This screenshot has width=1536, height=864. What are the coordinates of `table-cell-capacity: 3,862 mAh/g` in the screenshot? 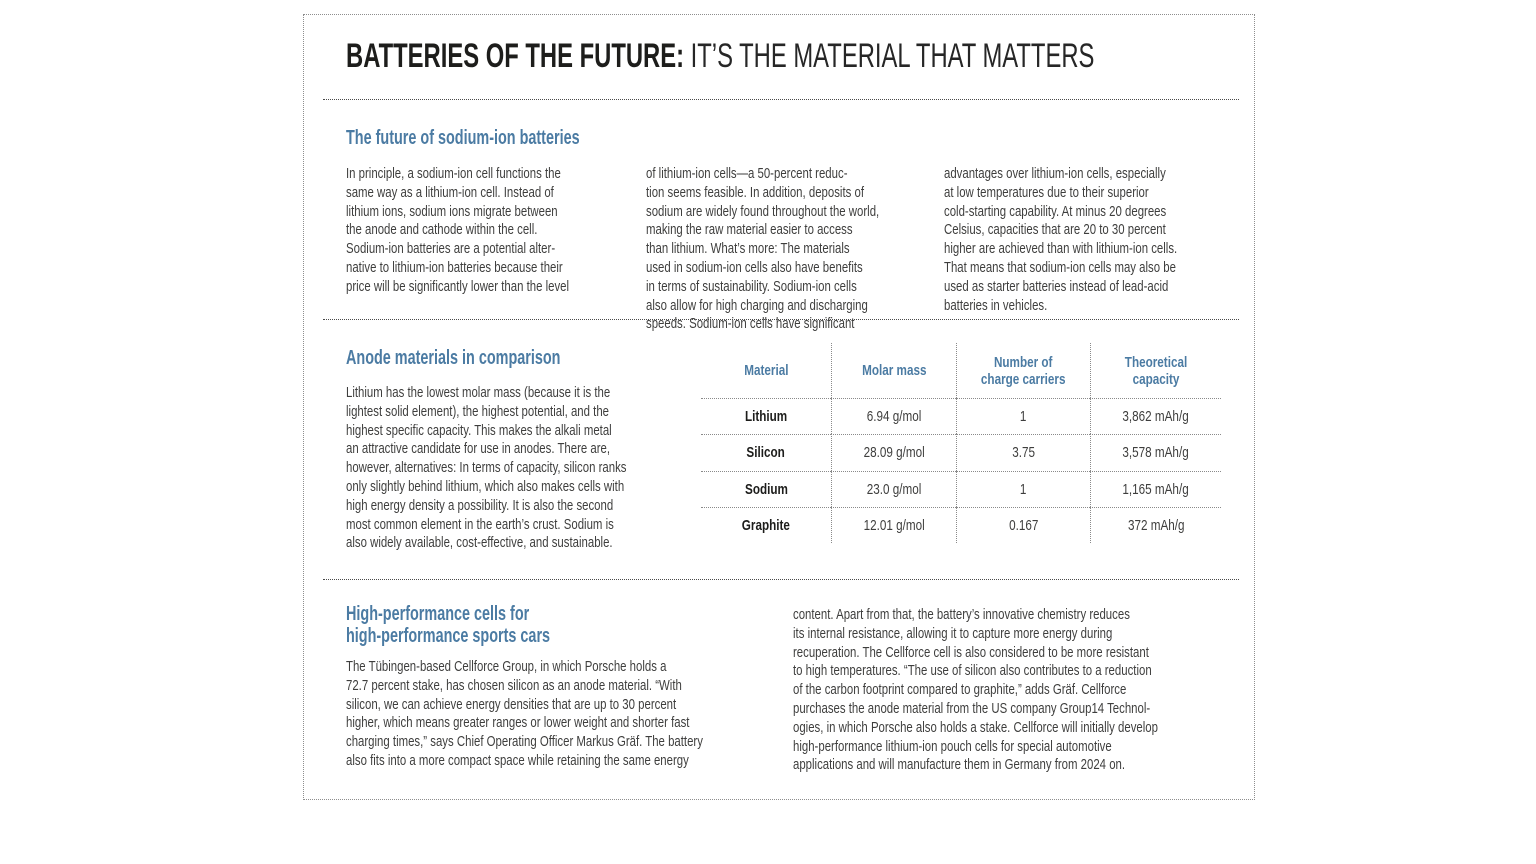 It's located at (1155, 416).